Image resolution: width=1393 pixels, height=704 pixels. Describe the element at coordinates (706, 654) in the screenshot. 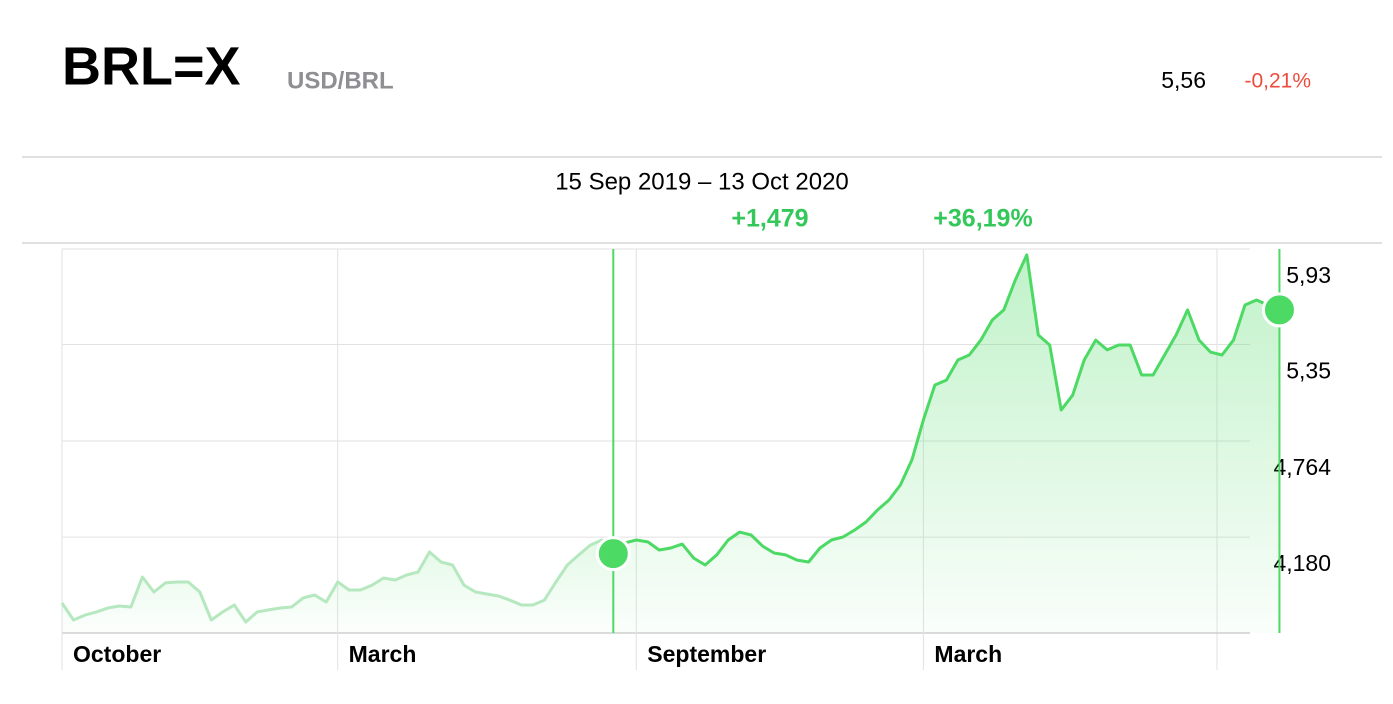

I see `x-tick-label: September` at that location.